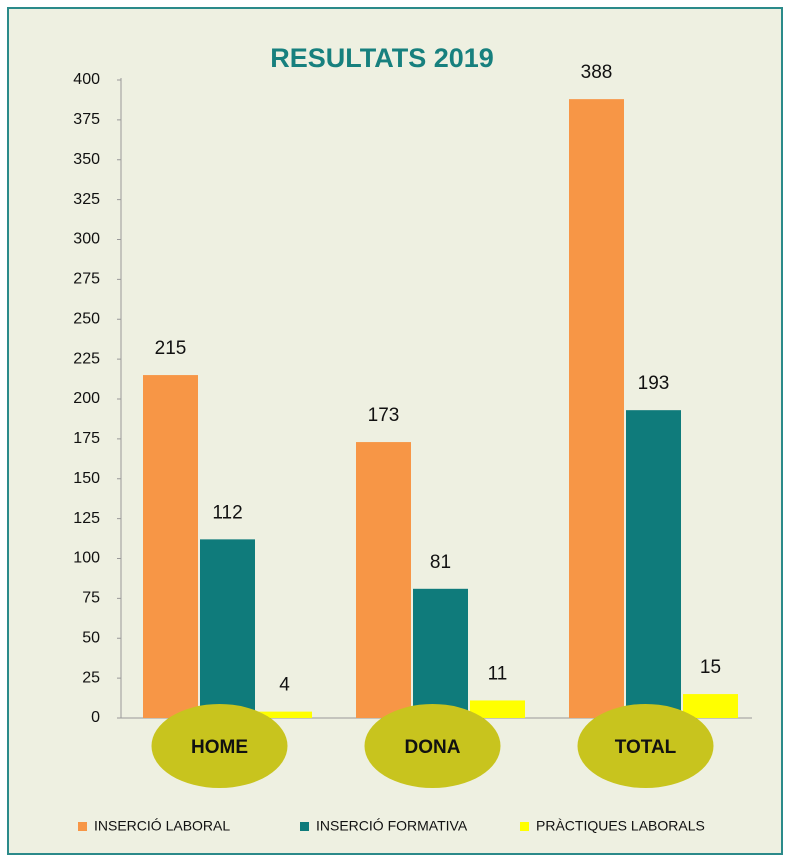  I want to click on y-tick-label: 150, so click(86, 478).